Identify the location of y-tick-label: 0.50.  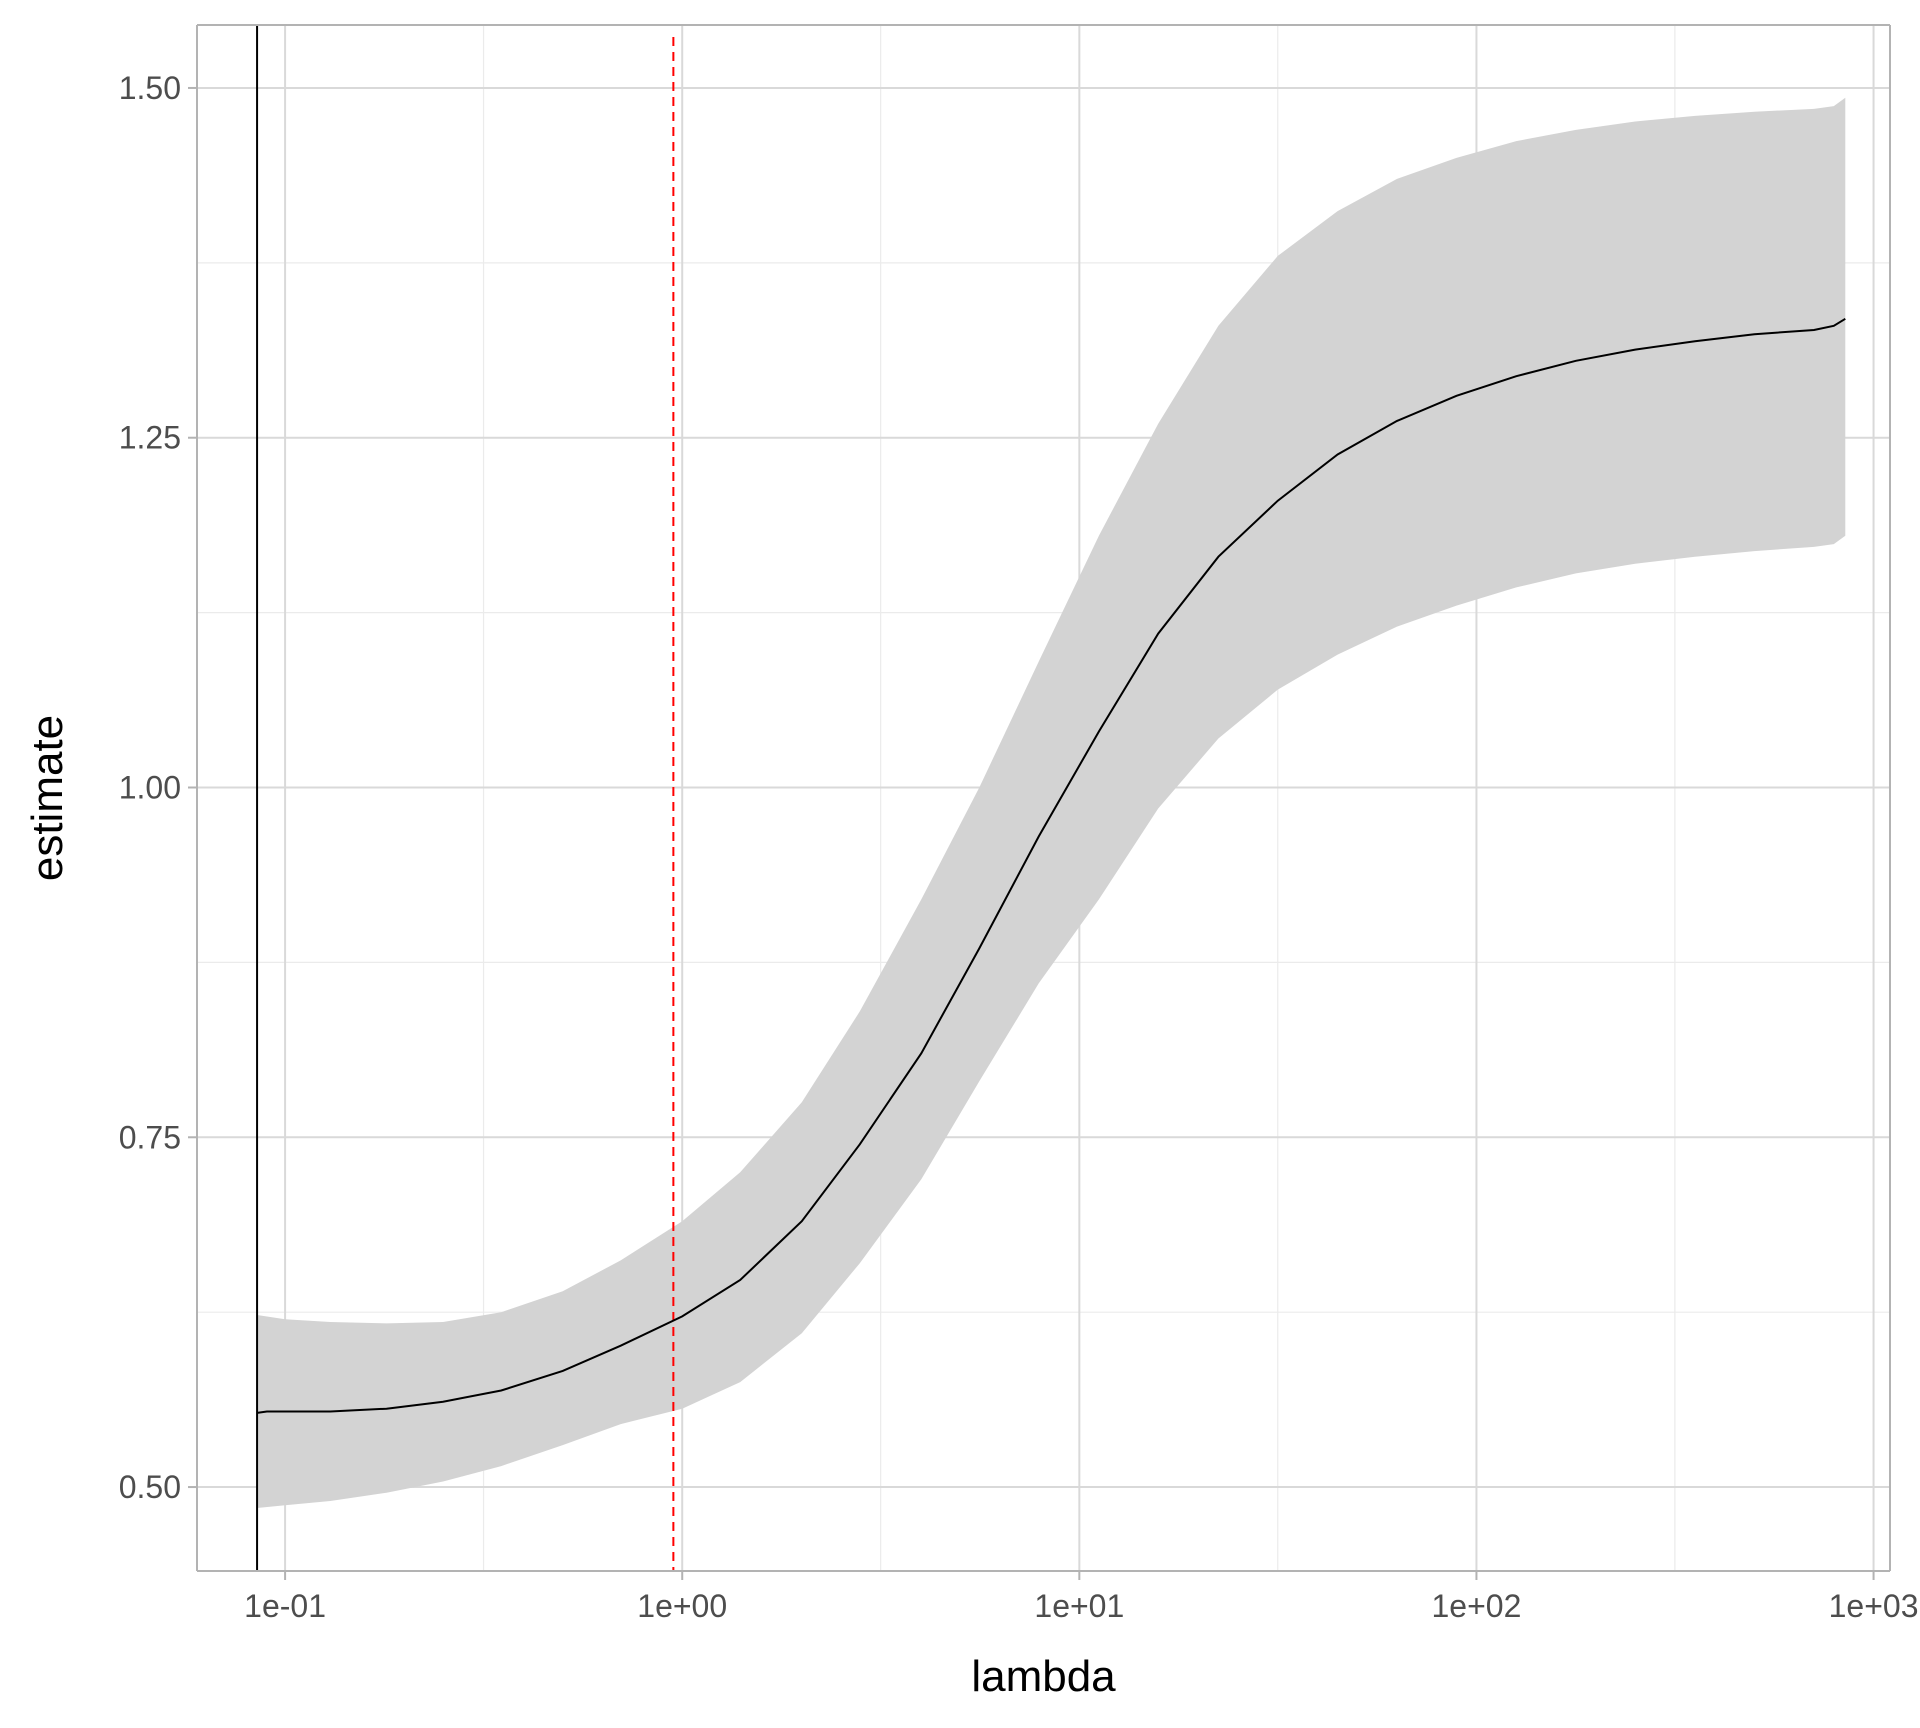
(150, 1487).